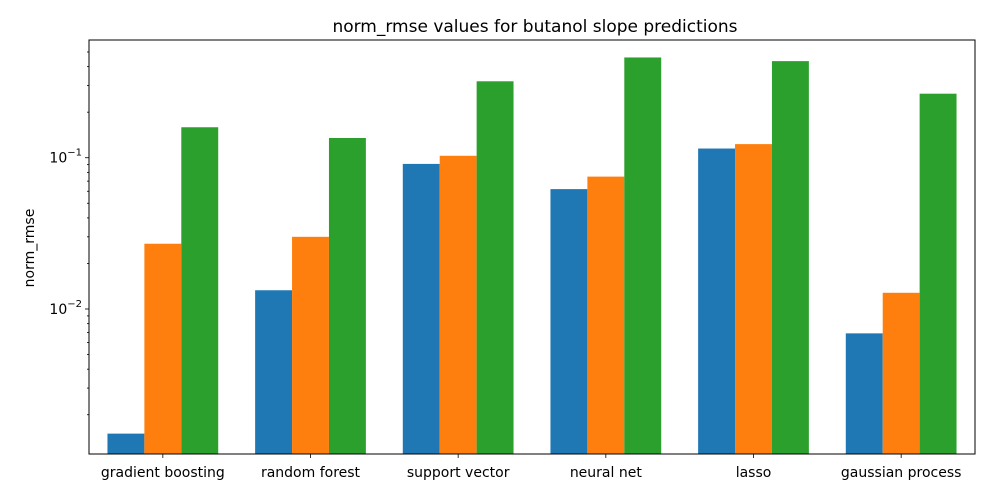  Describe the element at coordinates (458, 473) in the screenshot. I see `x-tick-label: support vector` at that location.